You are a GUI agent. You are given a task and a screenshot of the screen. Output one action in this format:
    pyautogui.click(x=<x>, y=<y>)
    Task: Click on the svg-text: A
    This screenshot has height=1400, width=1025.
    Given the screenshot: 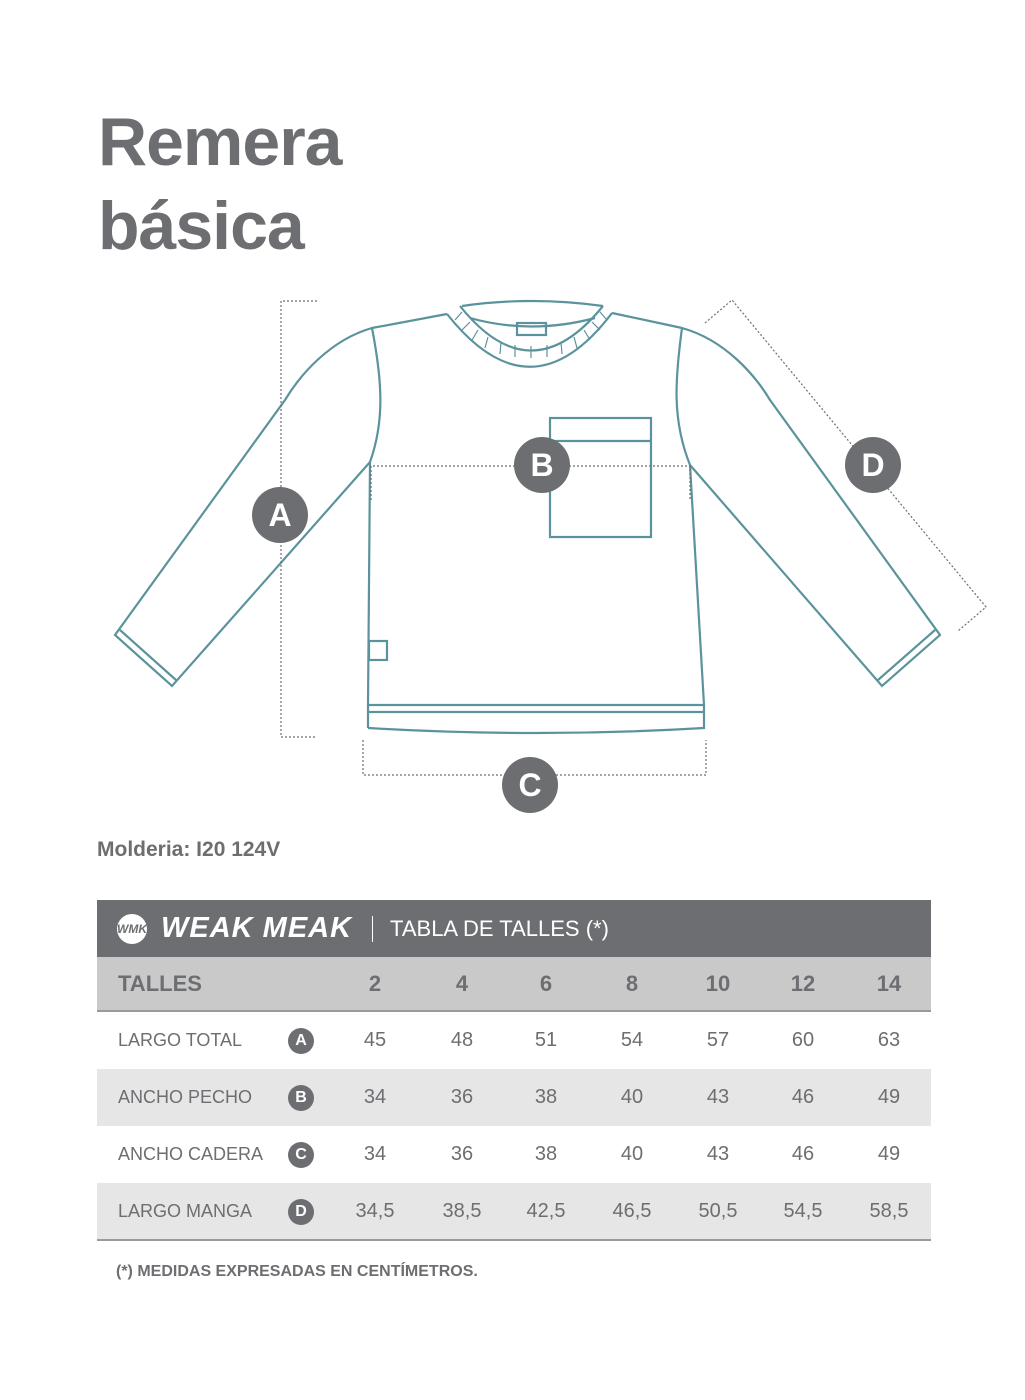 What is the action you would take?
    pyautogui.click(x=279, y=515)
    